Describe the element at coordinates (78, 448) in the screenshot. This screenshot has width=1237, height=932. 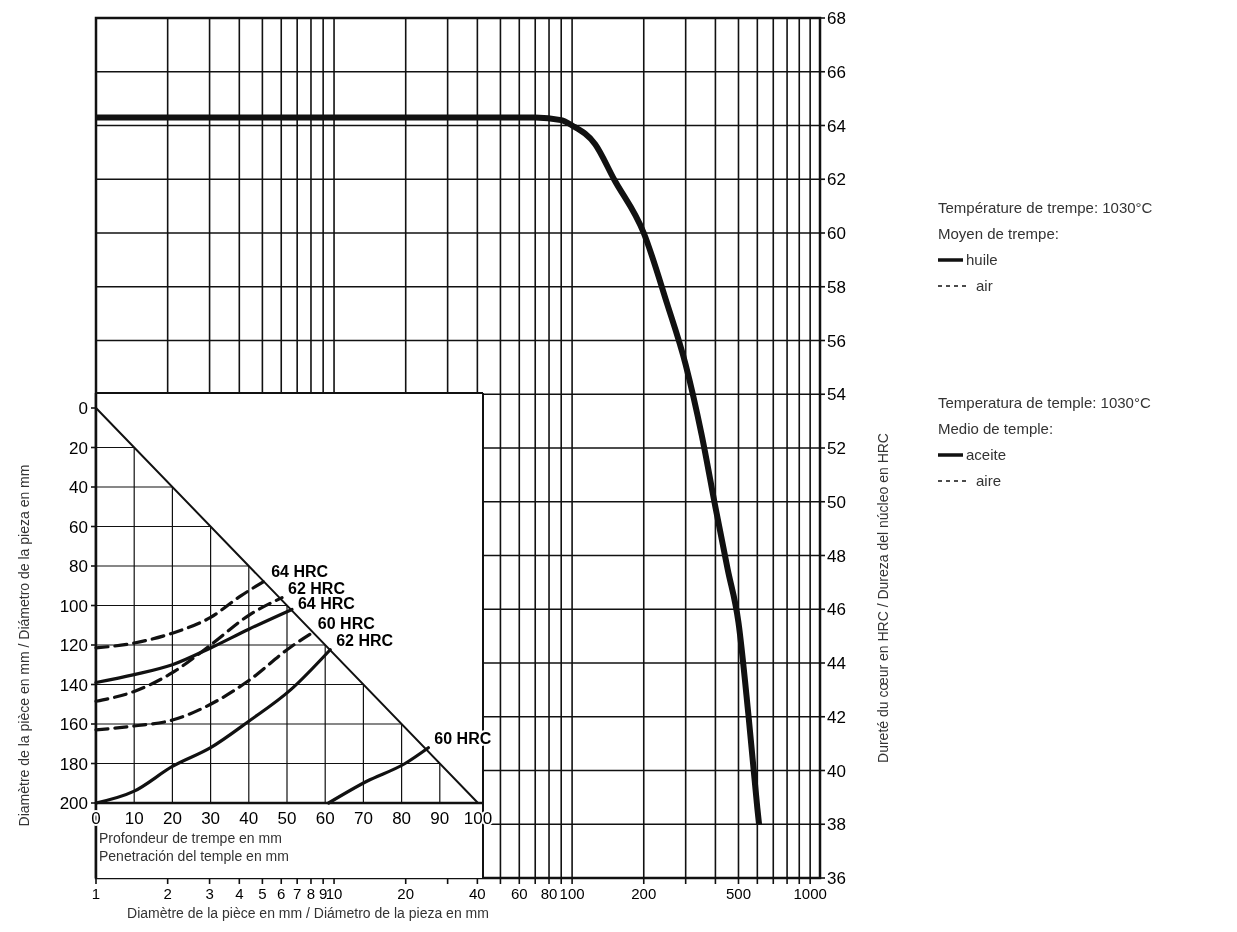
I see `y-tick-label: 20` at that location.